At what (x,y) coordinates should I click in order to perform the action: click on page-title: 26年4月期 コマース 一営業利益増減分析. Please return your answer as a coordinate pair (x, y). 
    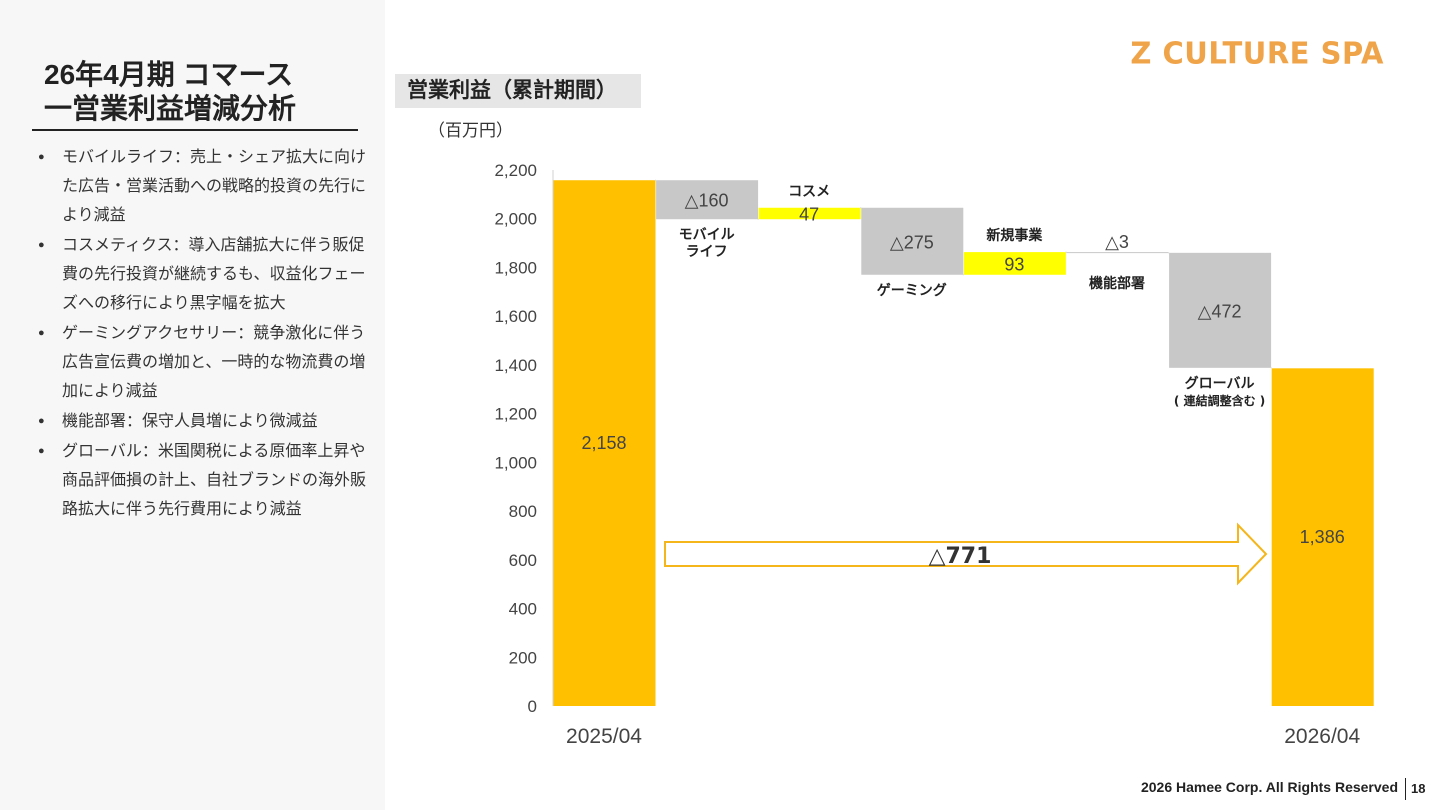
    Looking at the image, I should click on (194, 92).